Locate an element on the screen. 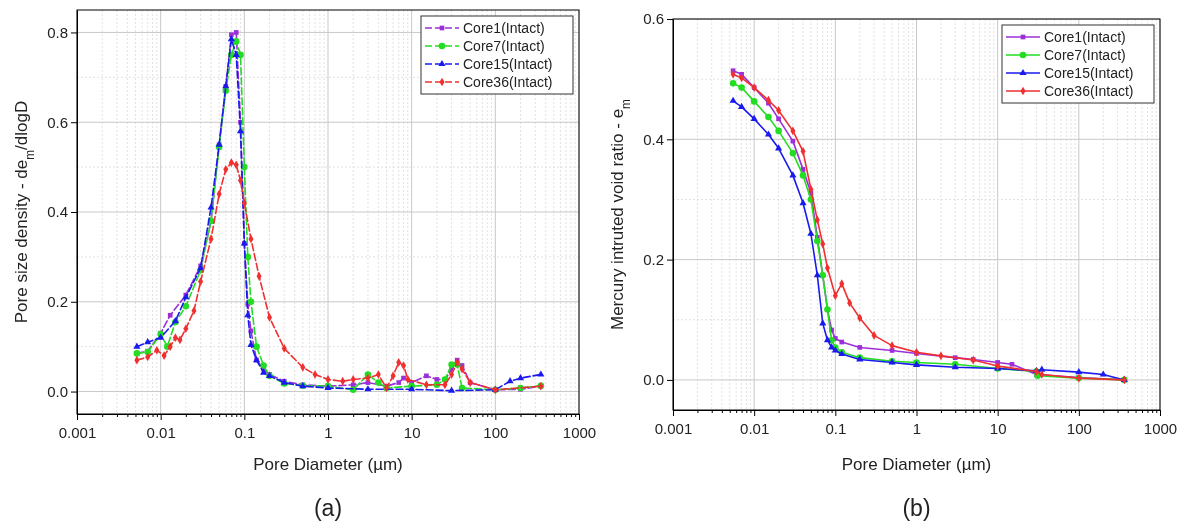 The height and width of the screenshot is (528, 1201). text: (b) is located at coordinates (916, 508).